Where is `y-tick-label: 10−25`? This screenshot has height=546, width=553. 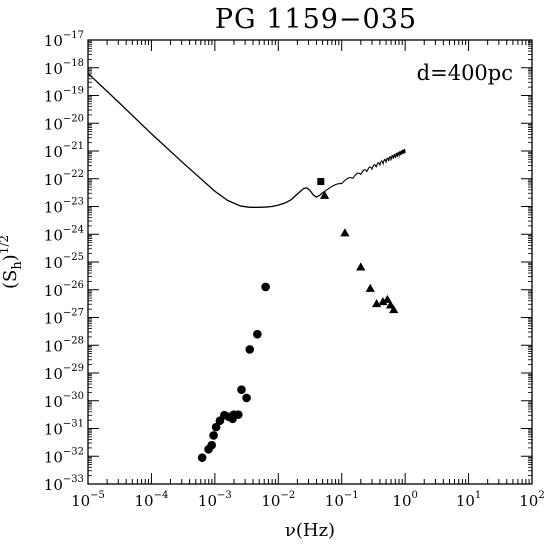
y-tick-label: 10−25 is located at coordinates (64, 262).